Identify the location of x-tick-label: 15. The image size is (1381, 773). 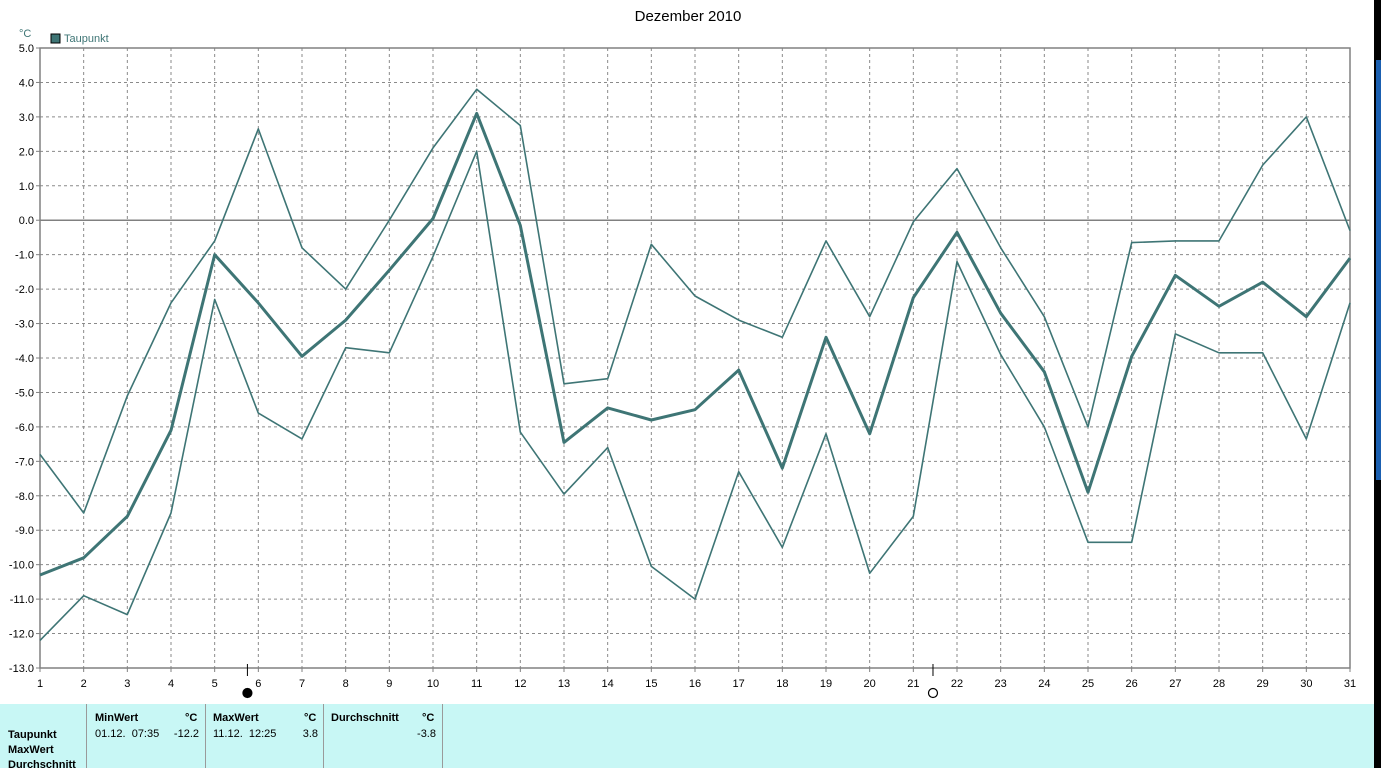
(651, 684).